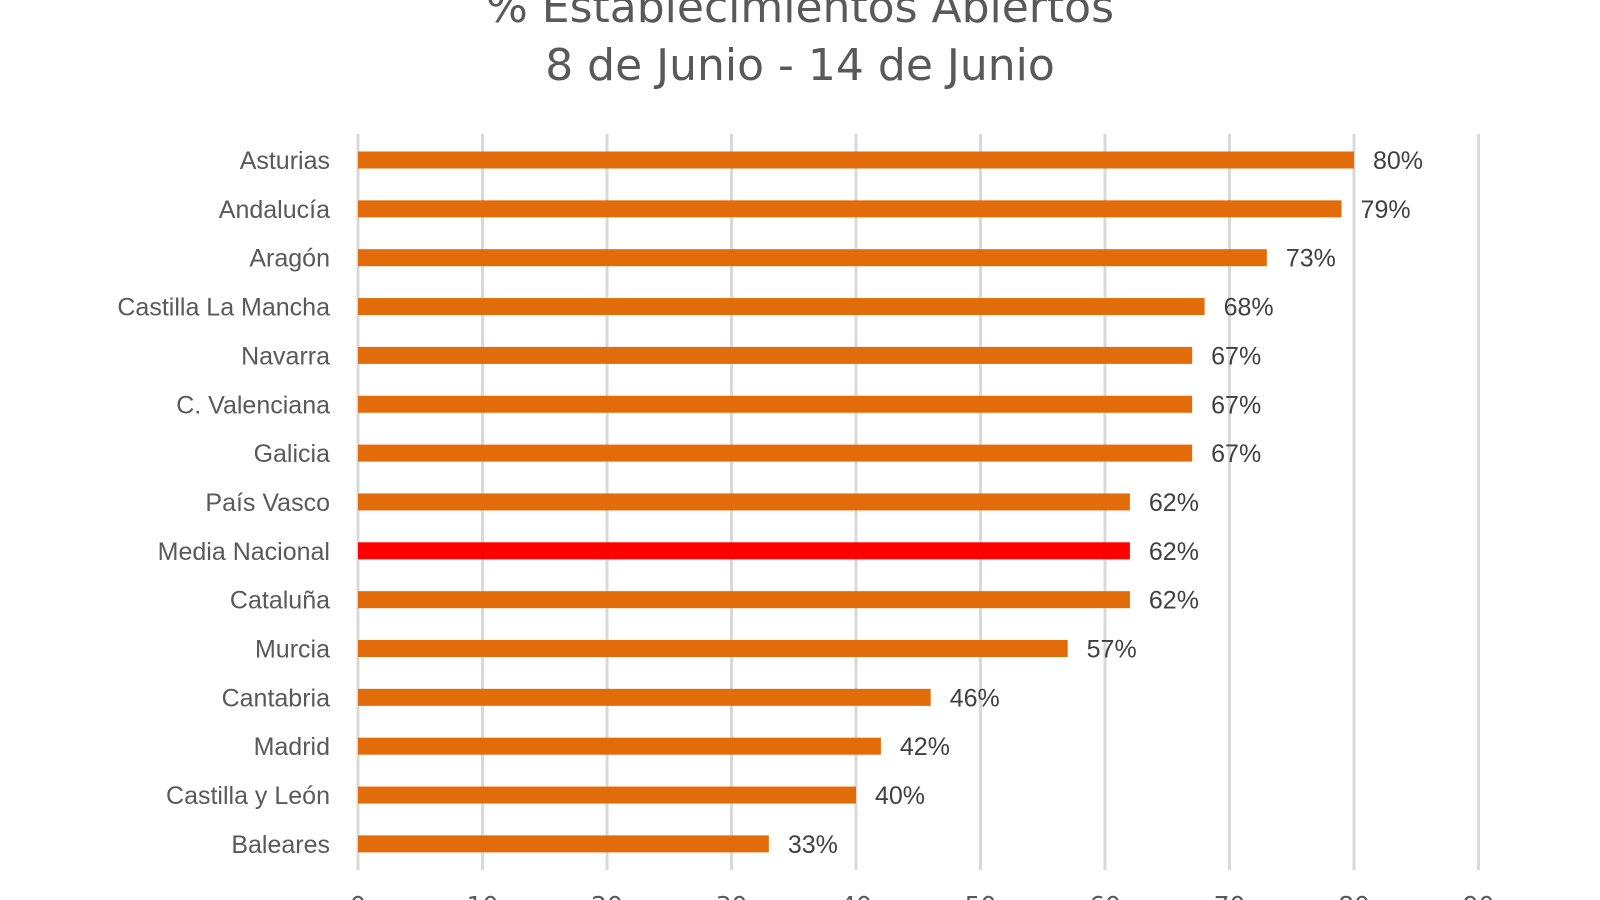 This screenshot has height=900, width=1600. Describe the element at coordinates (280, 845) in the screenshot. I see `category-label: Baleares` at that location.